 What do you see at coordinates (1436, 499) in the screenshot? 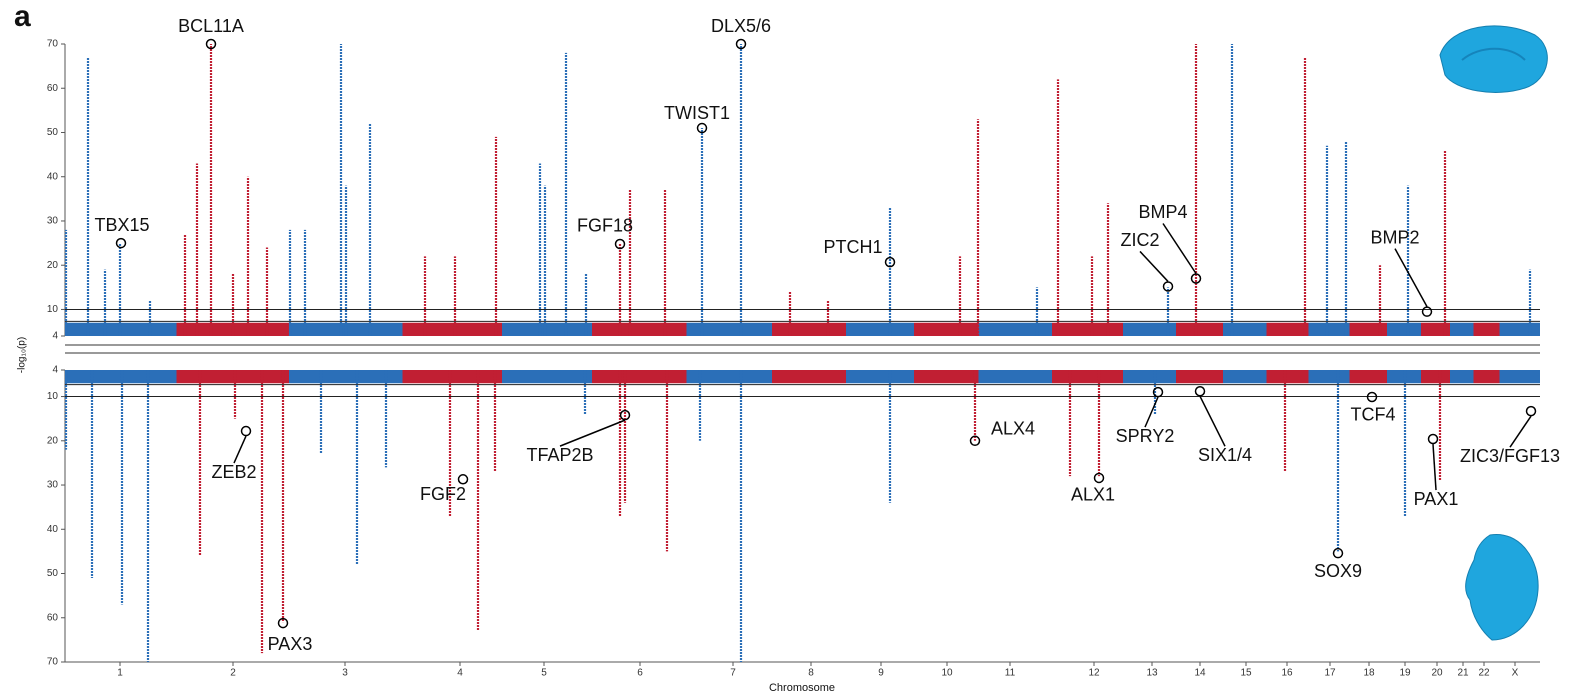
I see `gene-label: PAX1` at bounding box center [1436, 499].